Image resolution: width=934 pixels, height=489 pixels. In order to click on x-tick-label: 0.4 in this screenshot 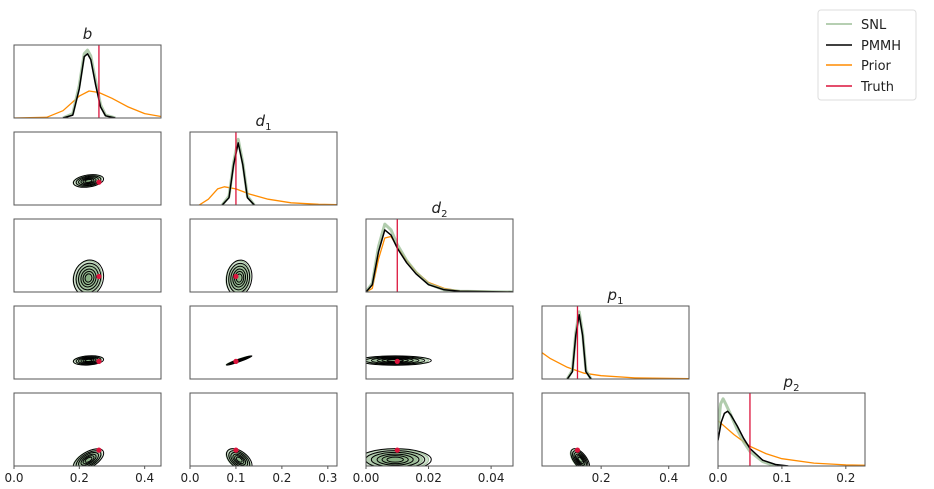, I will do `click(144, 478)`.